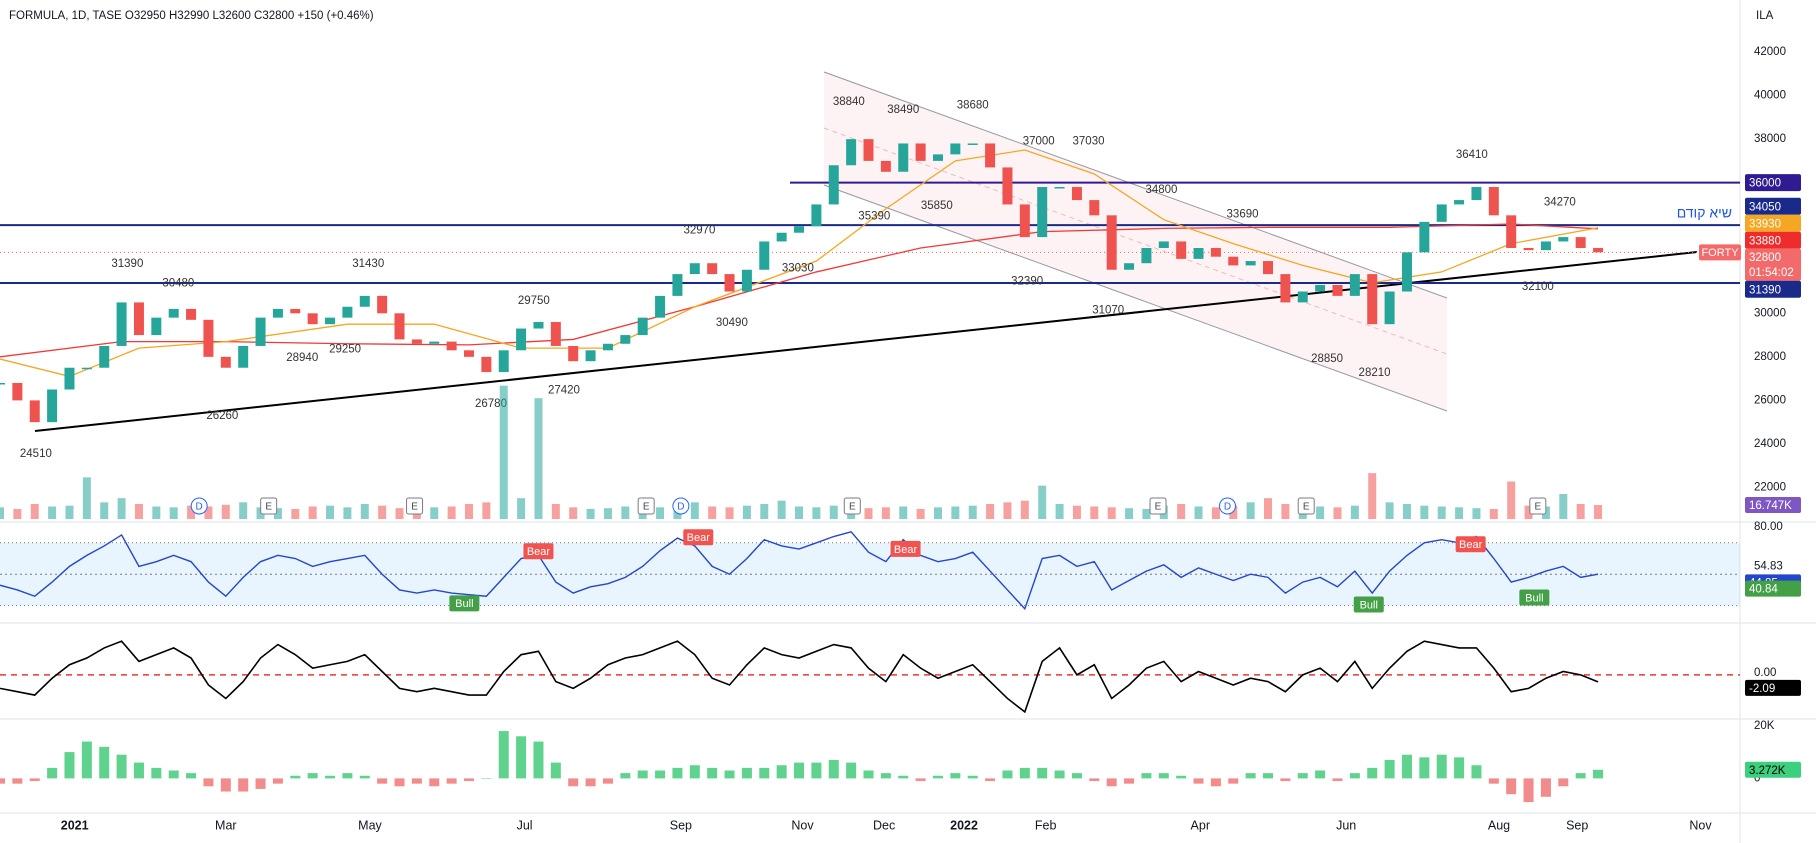  I want to click on histogram-tick-label: 3.272K, so click(1767, 771).